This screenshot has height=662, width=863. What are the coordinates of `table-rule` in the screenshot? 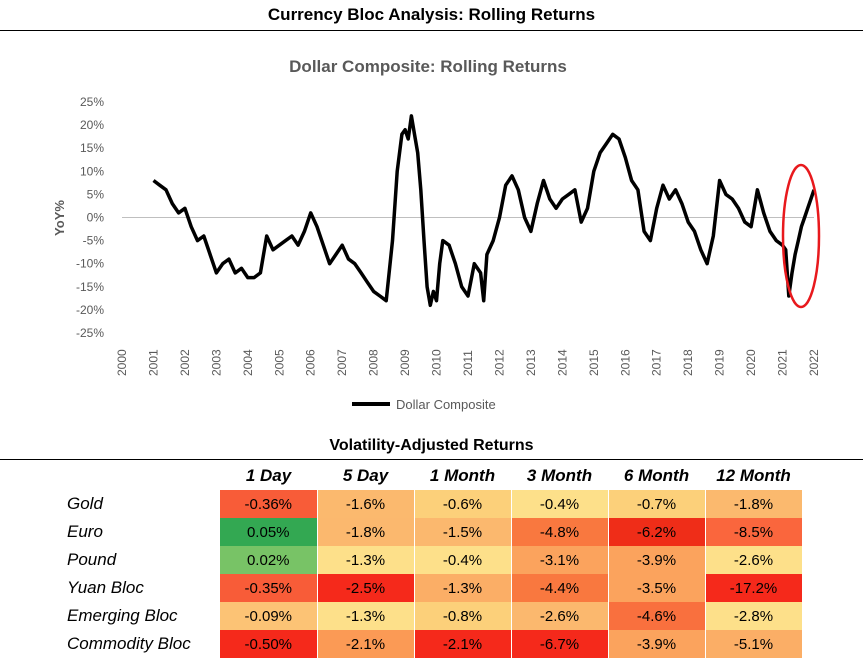 It's located at (431, 459).